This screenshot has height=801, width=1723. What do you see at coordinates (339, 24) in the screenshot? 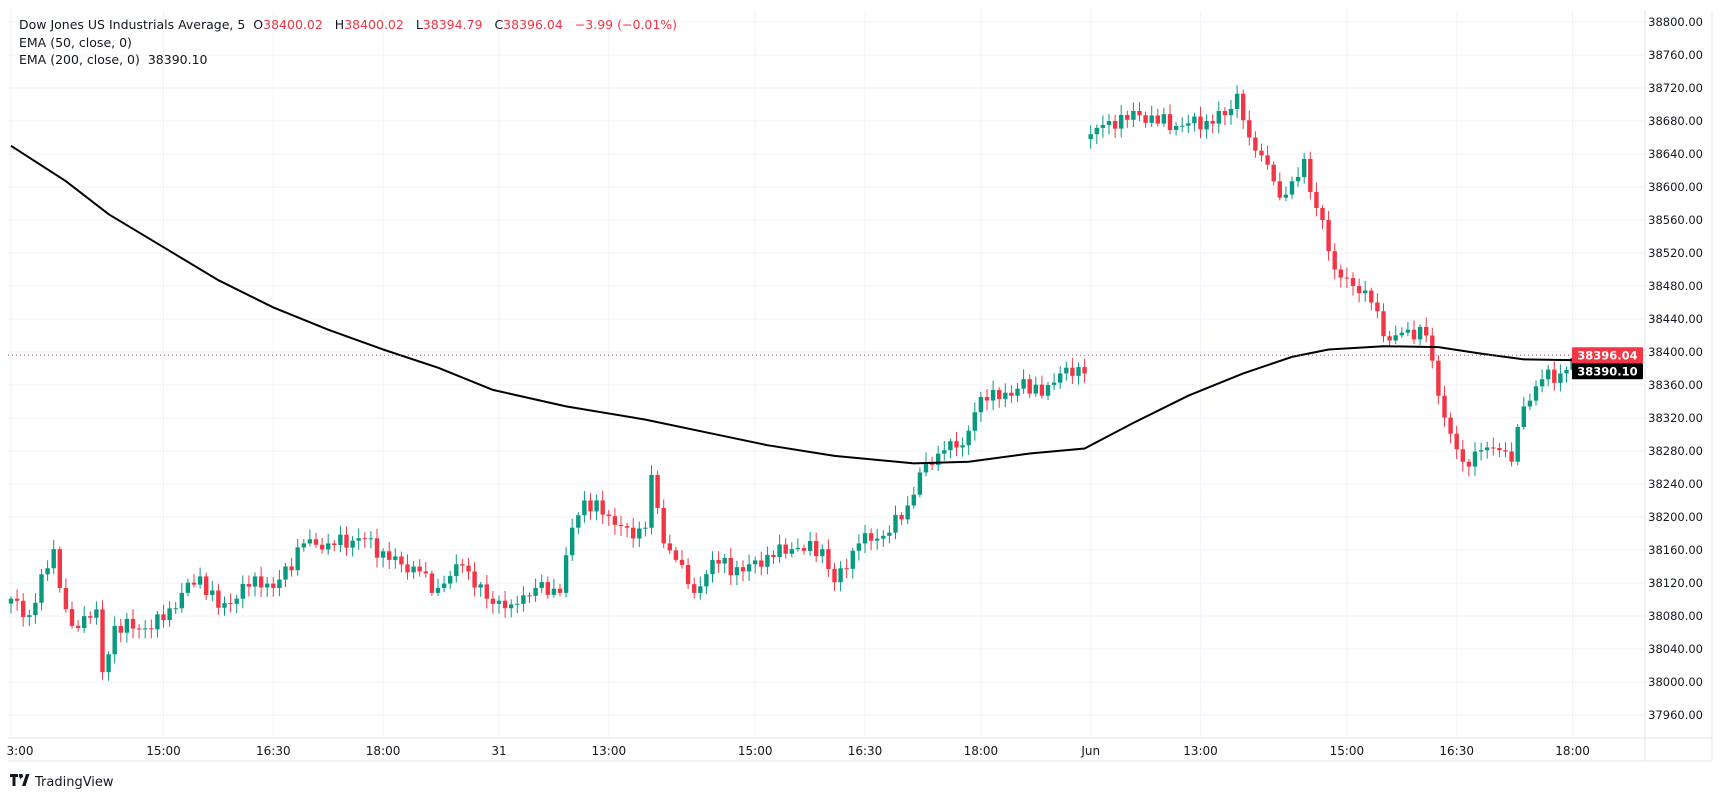
I see `high-label: H` at bounding box center [339, 24].